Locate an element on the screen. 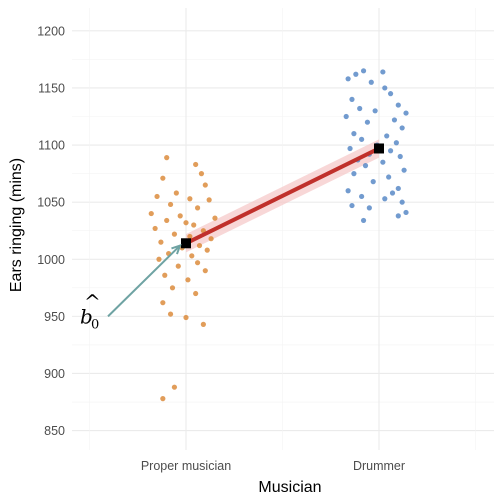 The height and width of the screenshot is (504, 504). fit-line is located at coordinates (282, 196).